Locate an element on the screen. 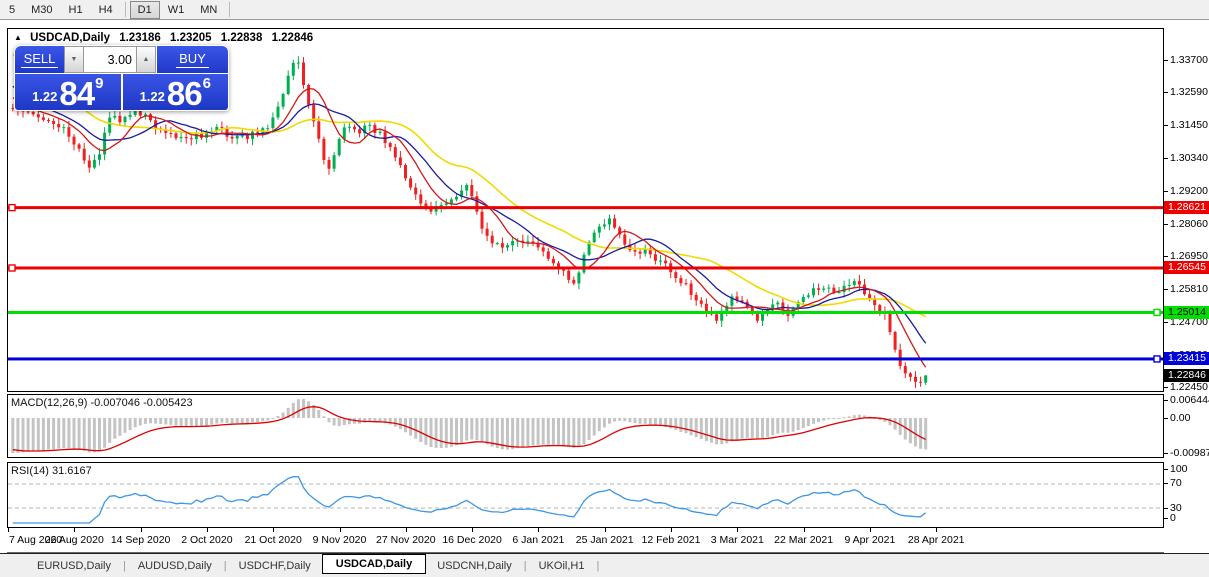  date-axis-label: 26 Aug 2020 is located at coordinates (74, 540).